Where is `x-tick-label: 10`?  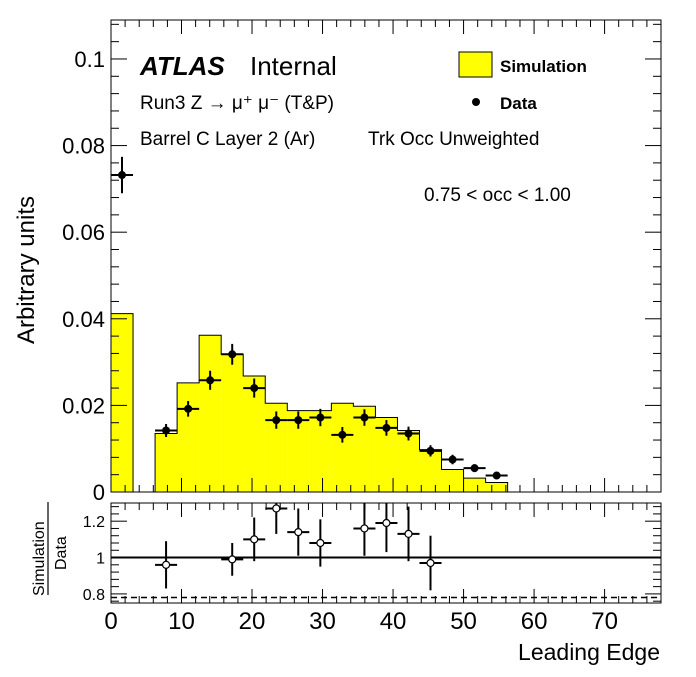
x-tick-label: 10 is located at coordinates (181, 621).